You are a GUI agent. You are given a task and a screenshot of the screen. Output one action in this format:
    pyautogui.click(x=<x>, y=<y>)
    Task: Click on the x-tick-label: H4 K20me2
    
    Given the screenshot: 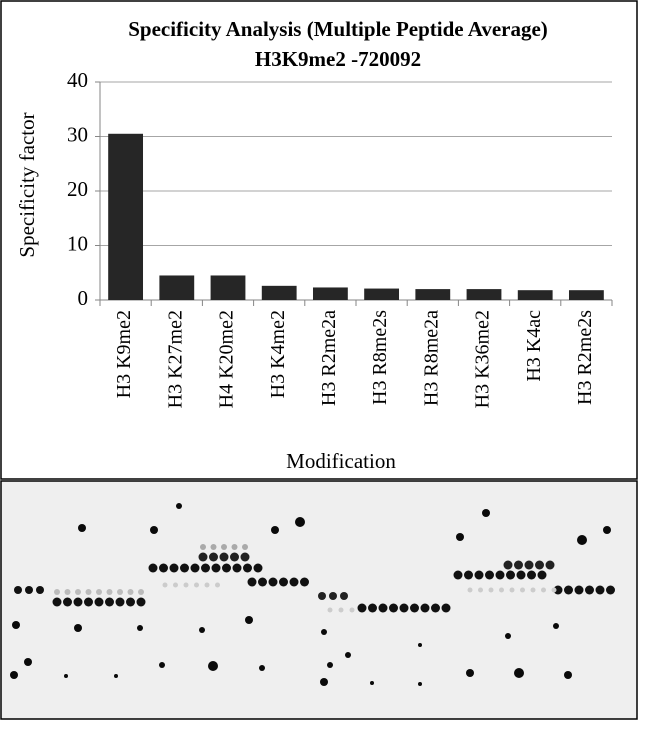 What is the action you would take?
    pyautogui.click(x=227, y=359)
    